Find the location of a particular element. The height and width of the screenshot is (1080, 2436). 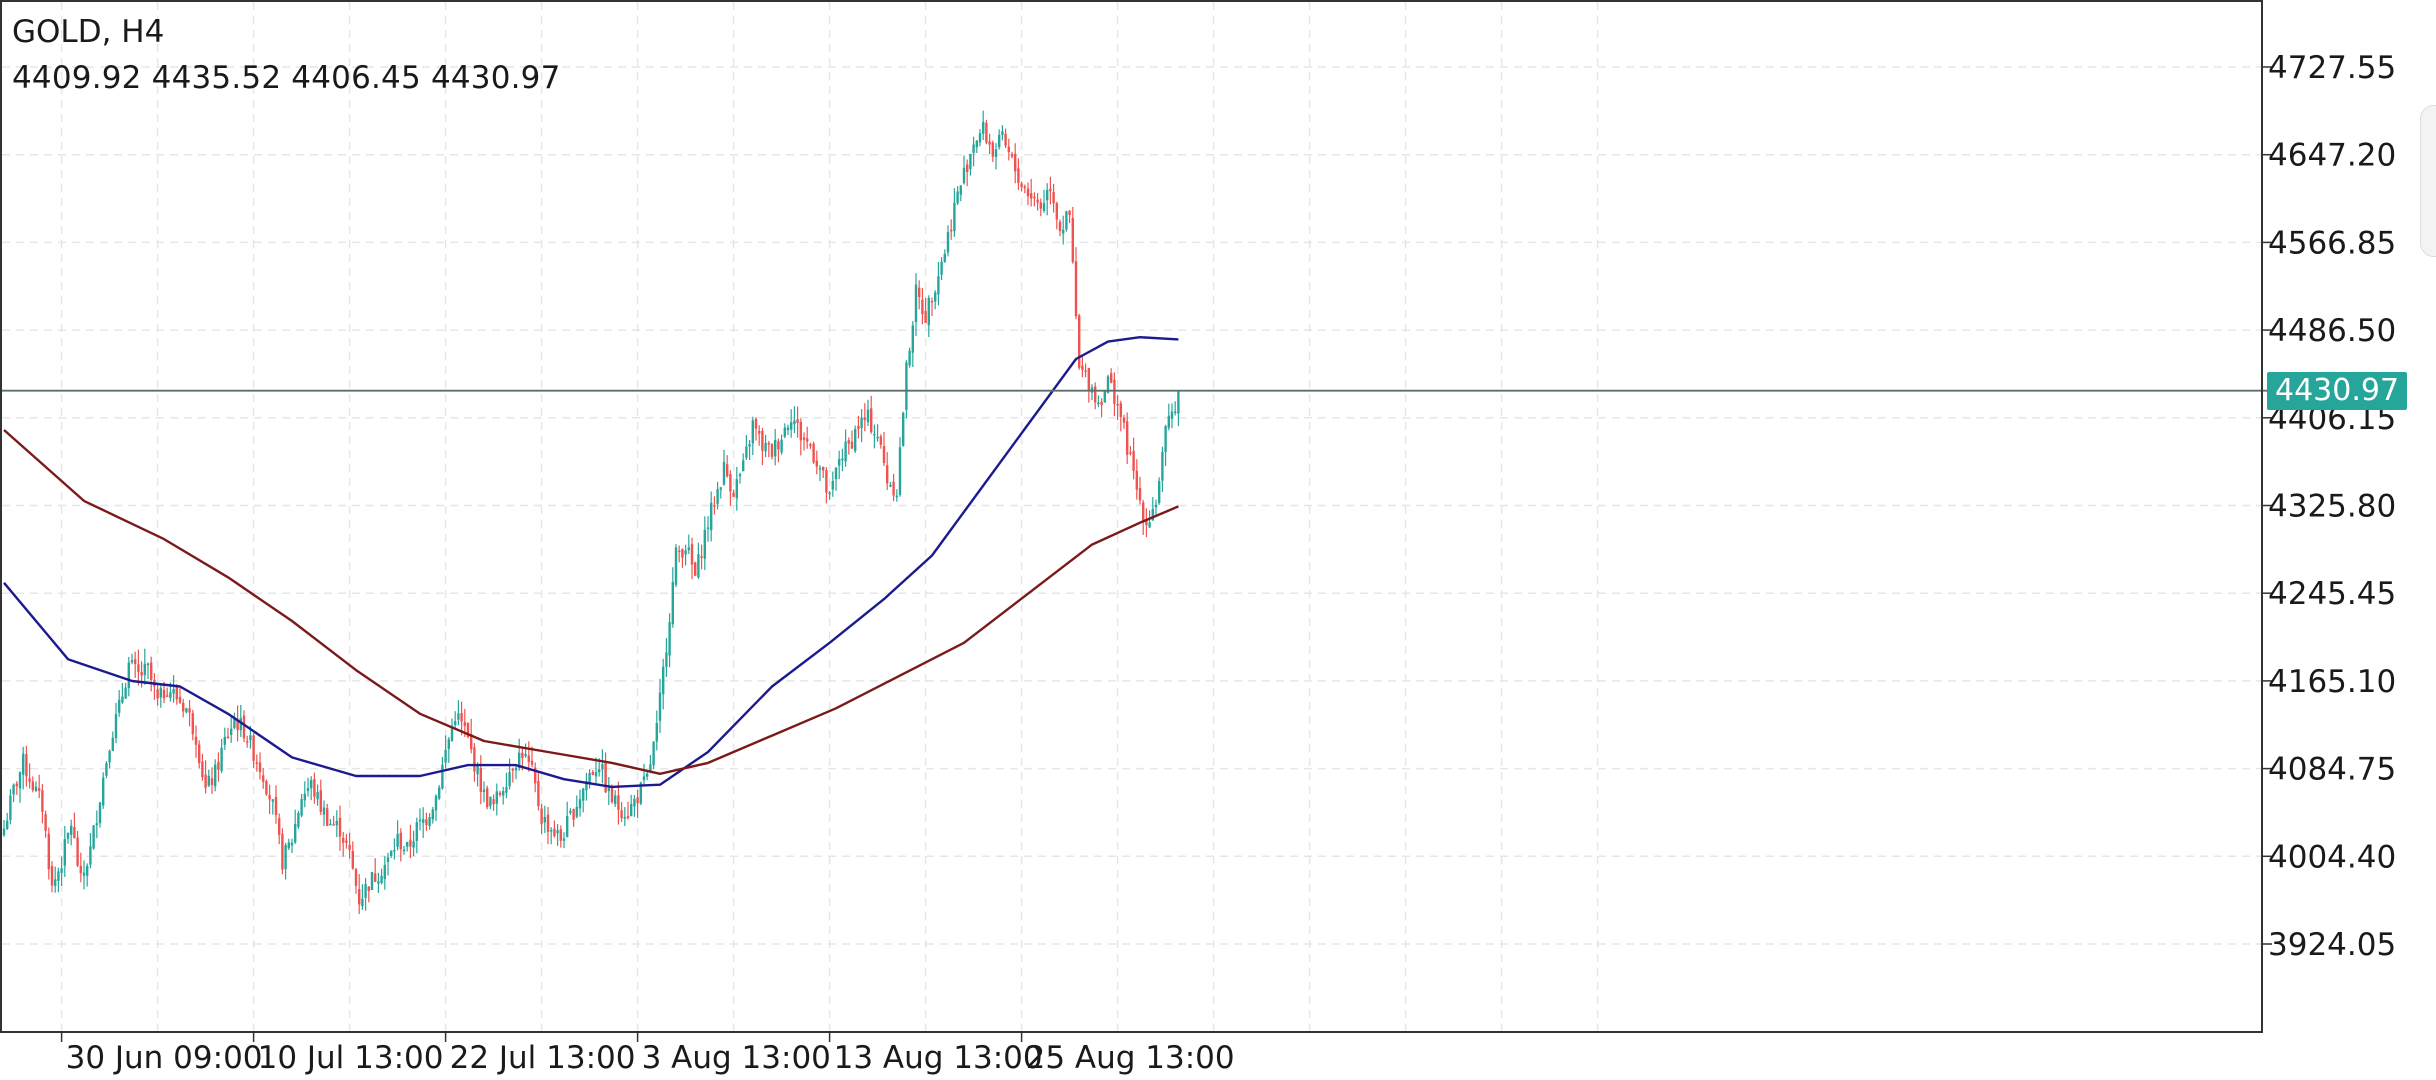

x-tick-label: 22 Jul 13:00 is located at coordinates (543, 1058).